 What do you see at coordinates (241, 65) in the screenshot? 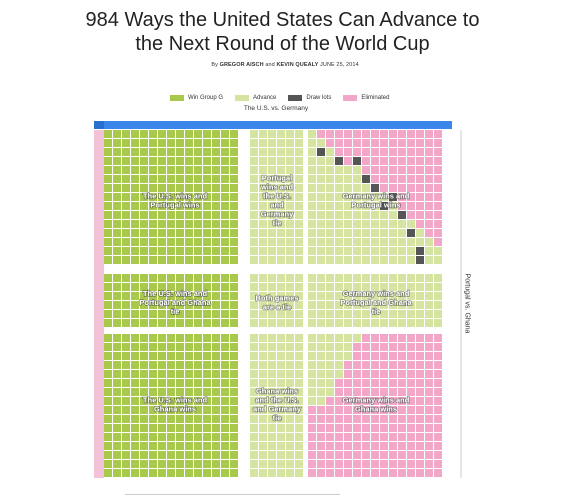
I see `author-1: GREGOR AISCH` at bounding box center [241, 65].